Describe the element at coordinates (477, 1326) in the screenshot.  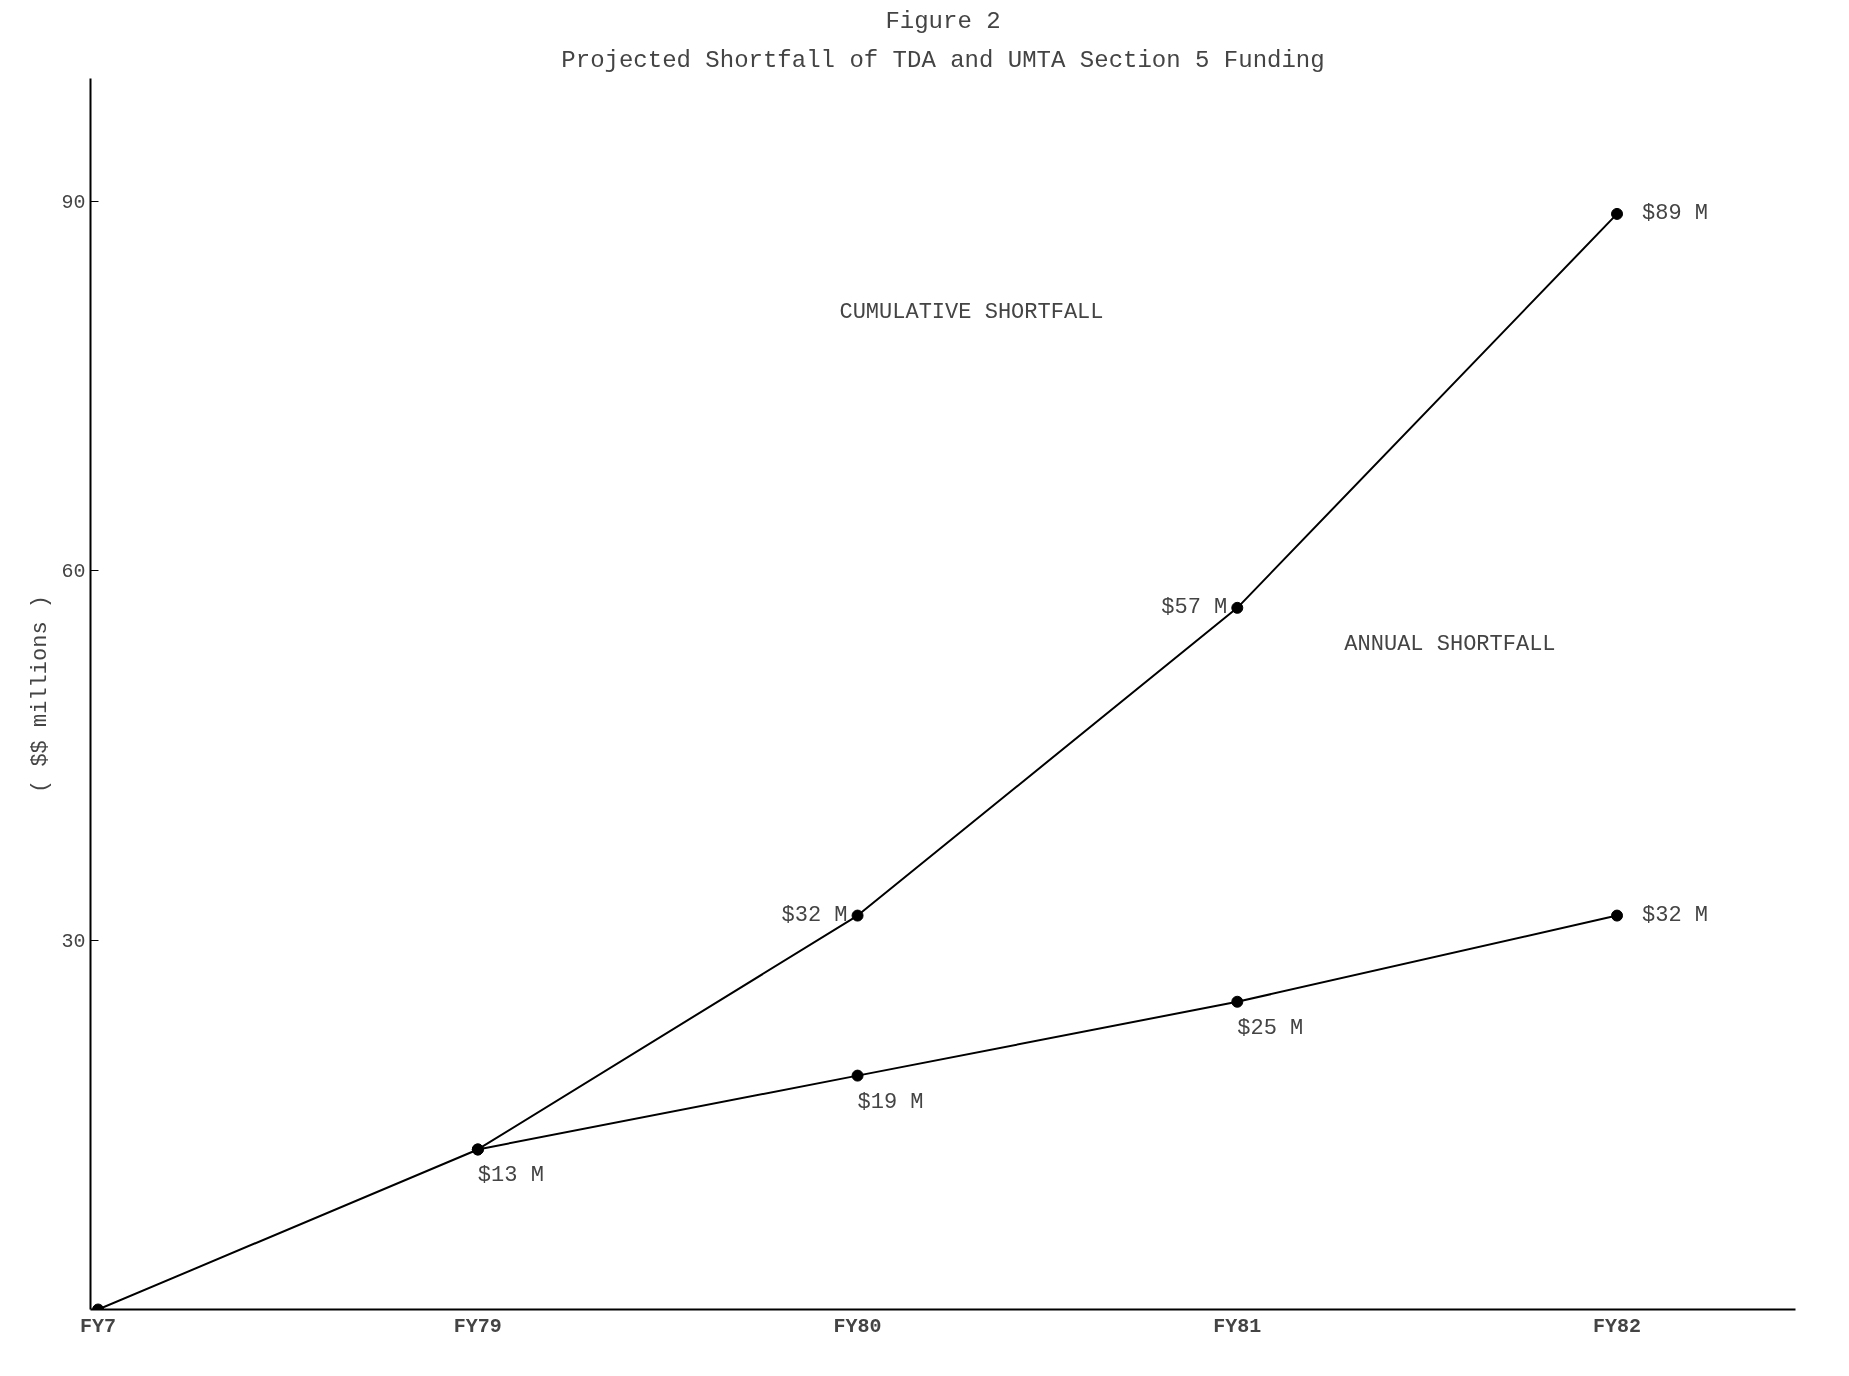
I see `x-tick-label: FY79` at that location.